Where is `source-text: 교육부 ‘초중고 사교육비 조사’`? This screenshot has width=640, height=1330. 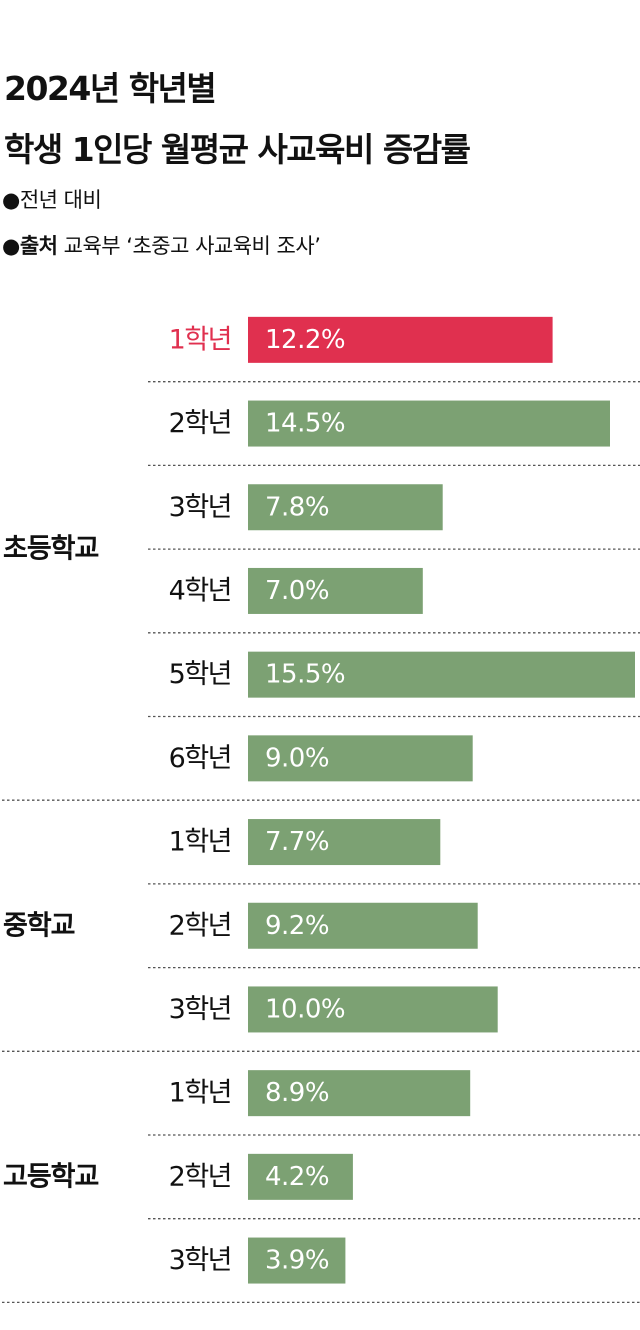
source-text: 교육부 ‘초중고 사교육비 조사’ is located at coordinates (192, 246).